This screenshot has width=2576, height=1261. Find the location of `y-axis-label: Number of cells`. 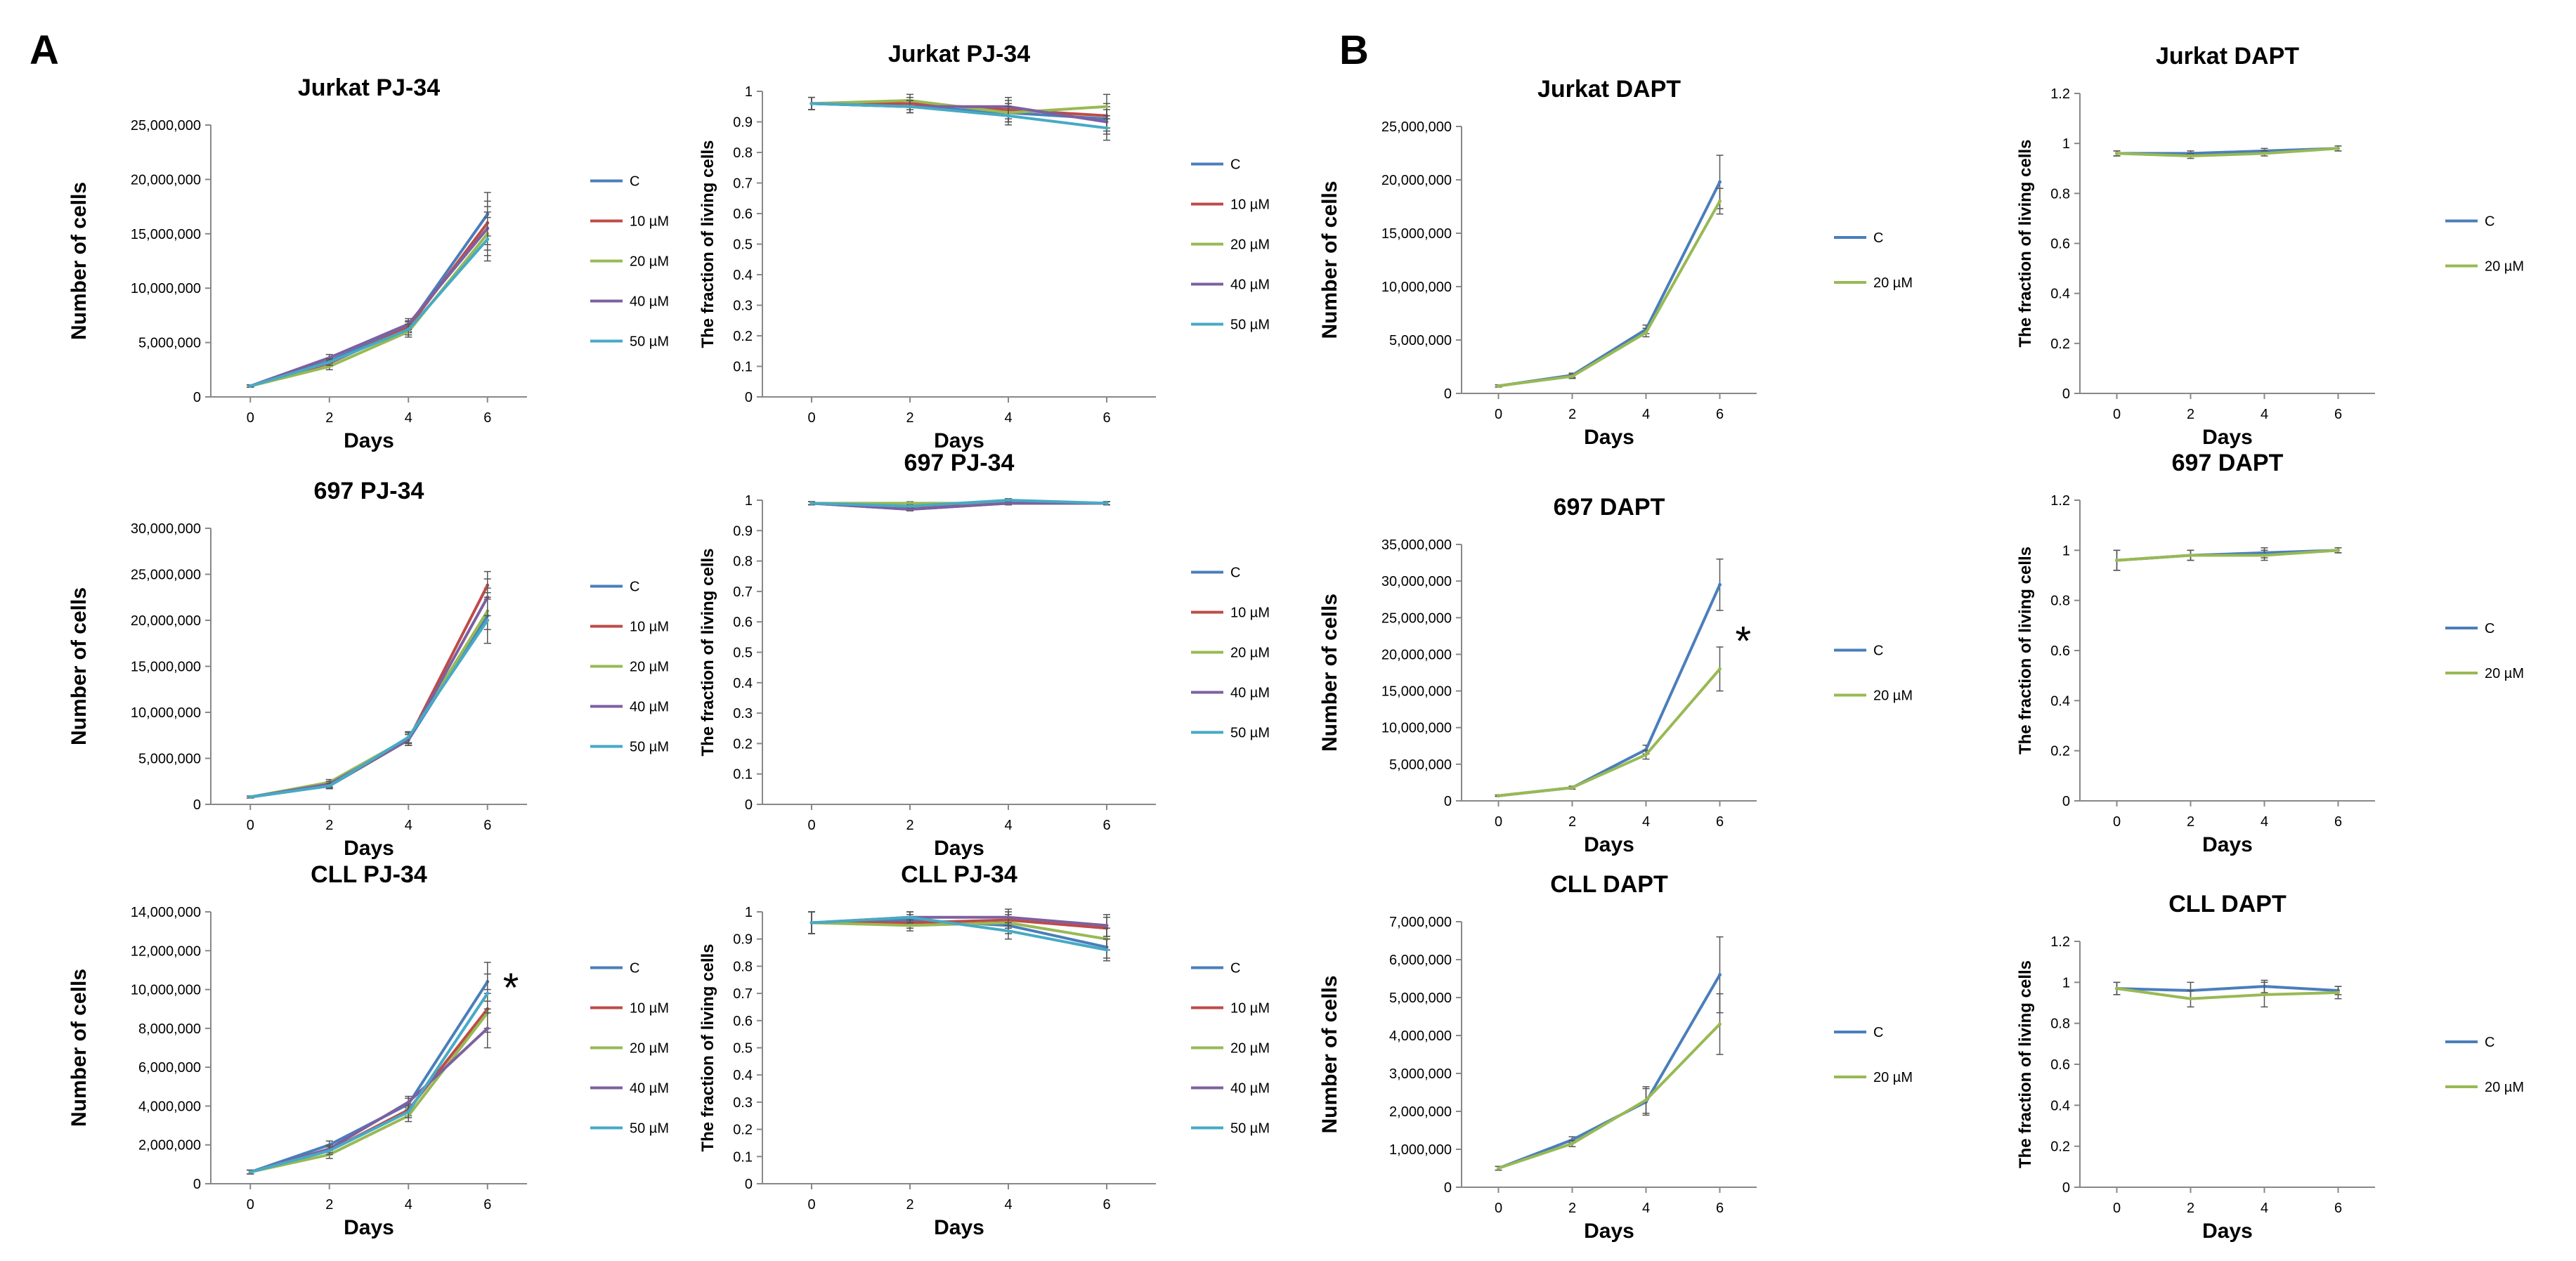

y-axis-label: Number of cells is located at coordinates (1329, 260).